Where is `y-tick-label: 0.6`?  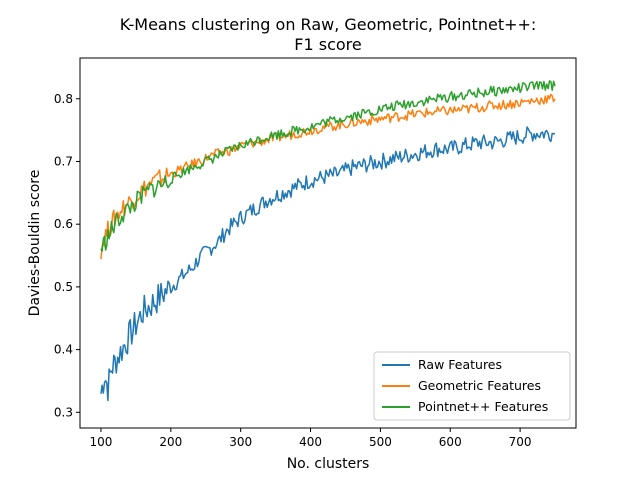 y-tick-label: 0.6 is located at coordinates (63, 224).